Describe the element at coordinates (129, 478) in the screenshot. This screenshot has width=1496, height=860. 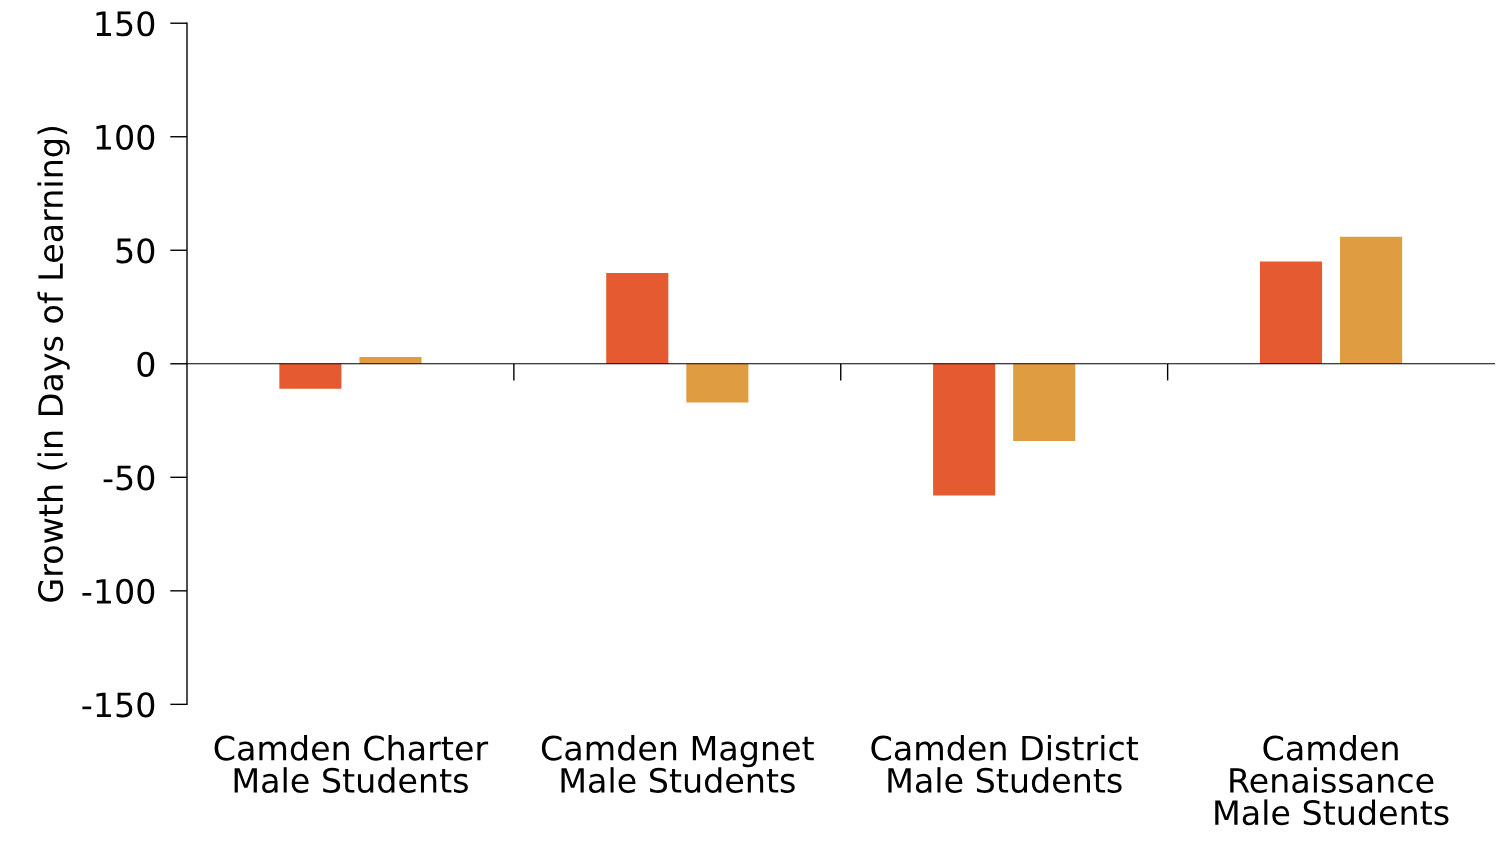
I see `y-tick-label: -50` at that location.